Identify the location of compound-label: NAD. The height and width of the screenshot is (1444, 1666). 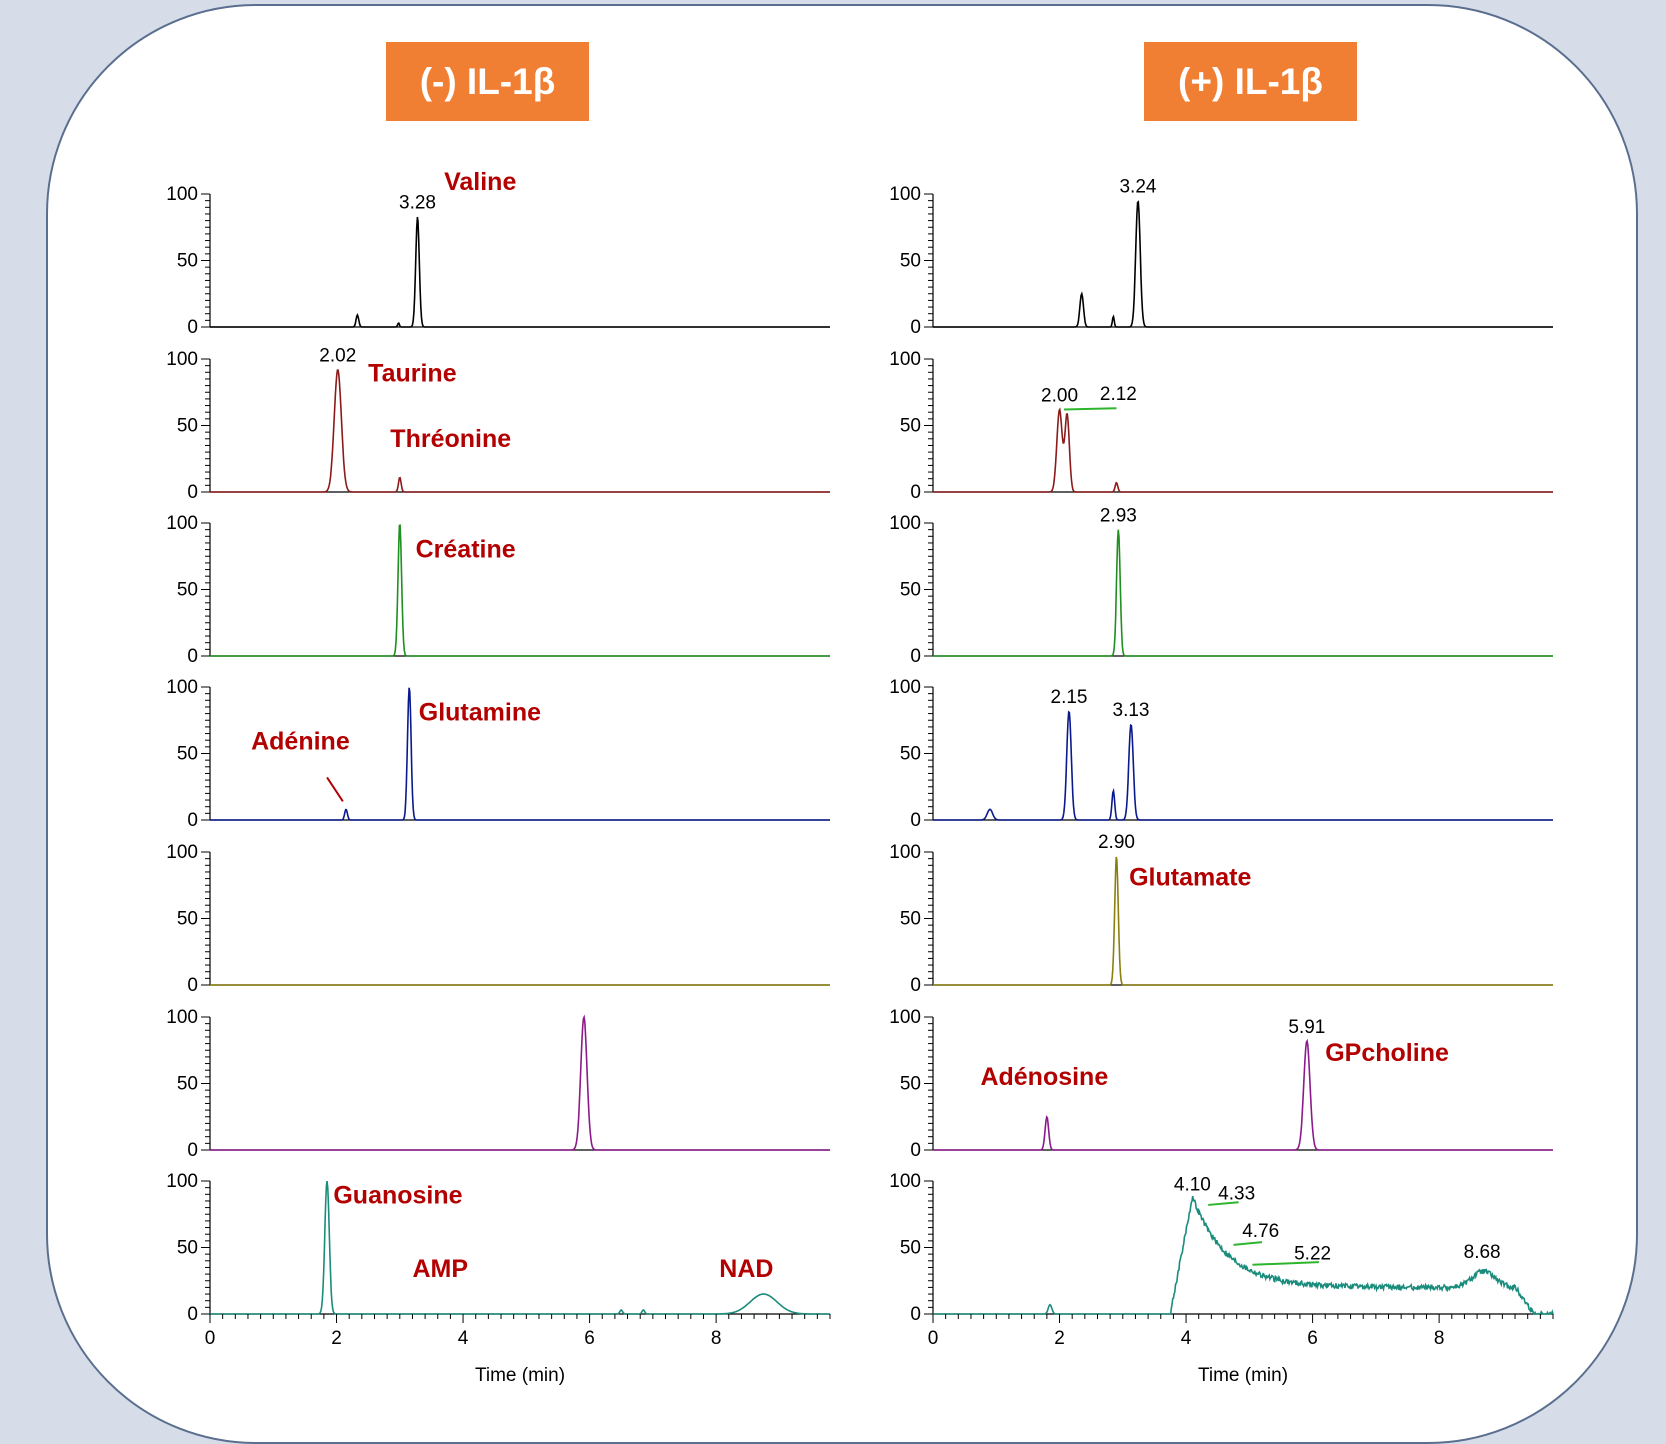
(746, 1269).